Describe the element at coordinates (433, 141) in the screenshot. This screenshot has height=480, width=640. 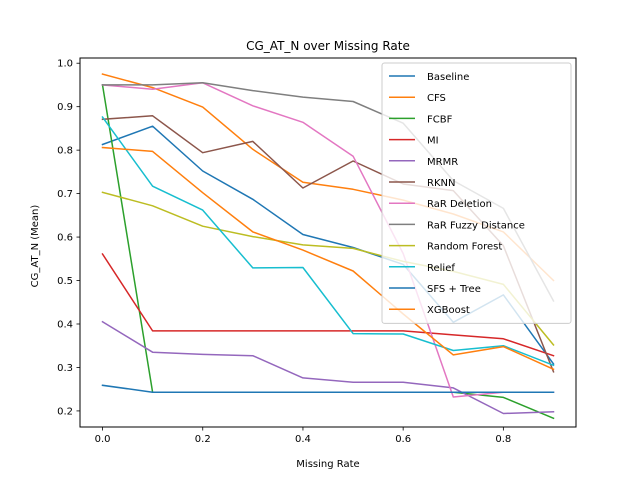
I see `legend-label: MI` at that location.